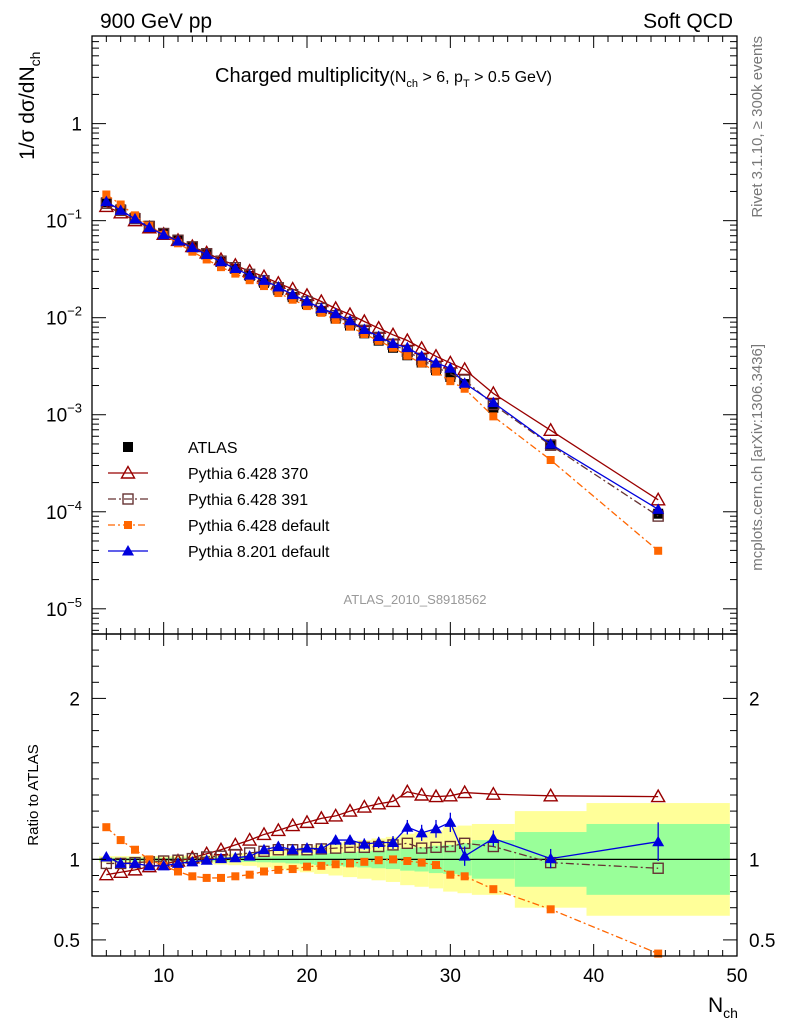 This screenshot has width=786, height=1024. Describe the element at coordinates (74, 602) in the screenshot. I see `y-tick-exp: −5` at that location.